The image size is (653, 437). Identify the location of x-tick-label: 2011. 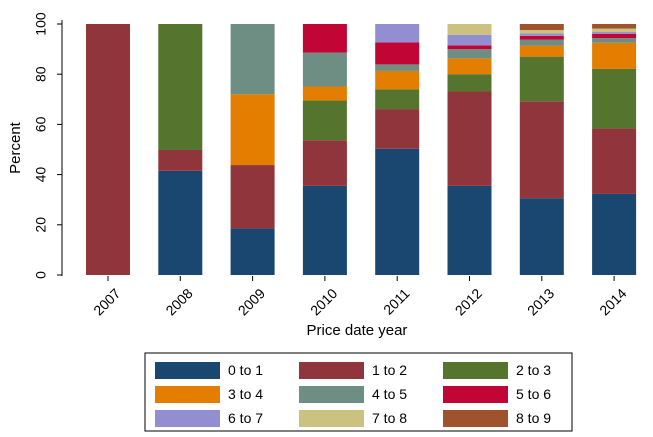
(396, 301).